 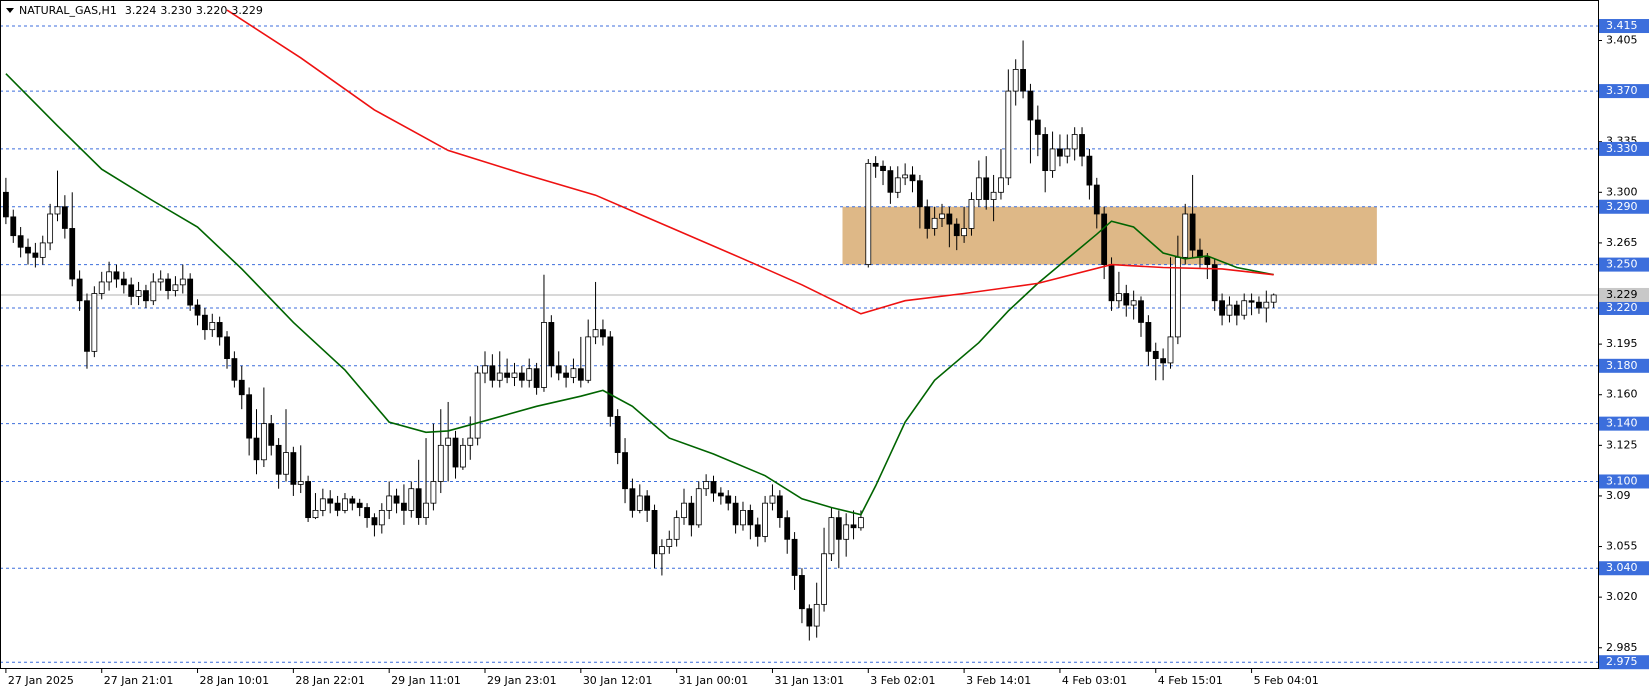 I want to click on current-price-box, so click(x=1624, y=294).